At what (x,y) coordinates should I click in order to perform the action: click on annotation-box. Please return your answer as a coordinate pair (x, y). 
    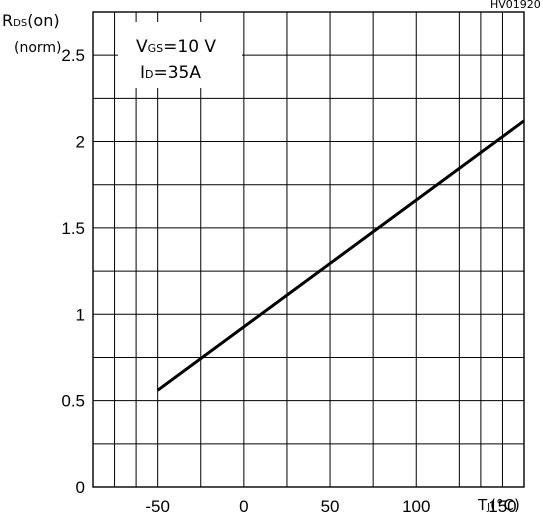
    Looking at the image, I should click on (180, 55).